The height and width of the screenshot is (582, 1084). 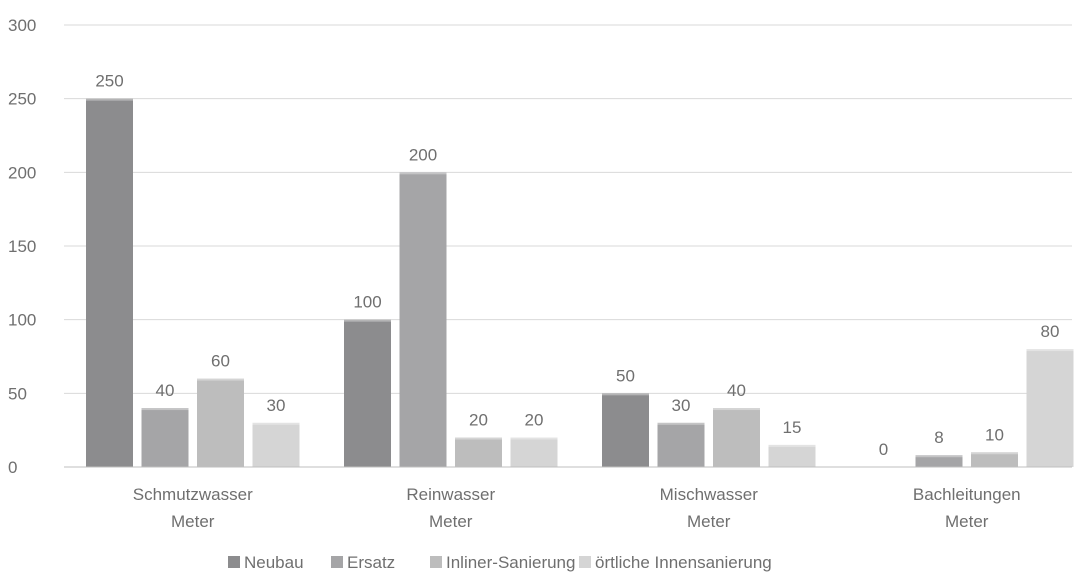 What do you see at coordinates (994, 434) in the screenshot?
I see `data-label: 10` at bounding box center [994, 434].